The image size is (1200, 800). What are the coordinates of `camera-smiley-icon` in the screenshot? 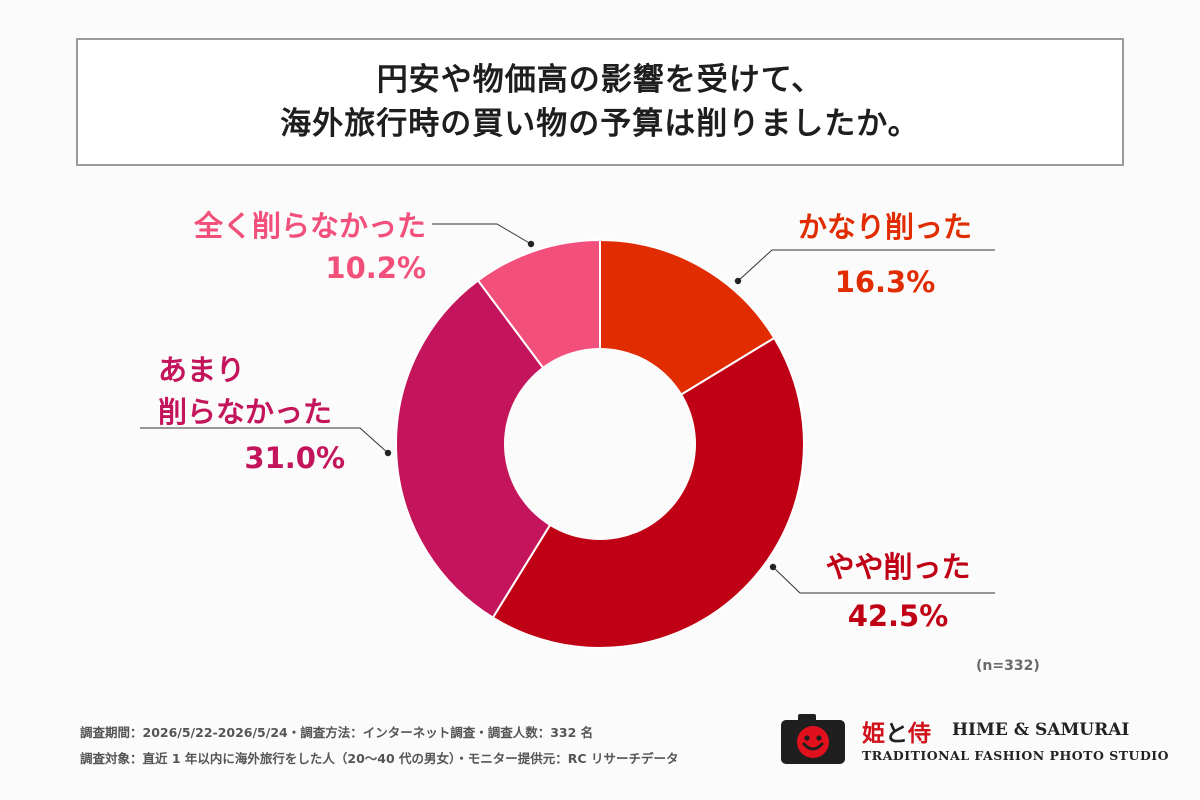 It's located at (813, 739).